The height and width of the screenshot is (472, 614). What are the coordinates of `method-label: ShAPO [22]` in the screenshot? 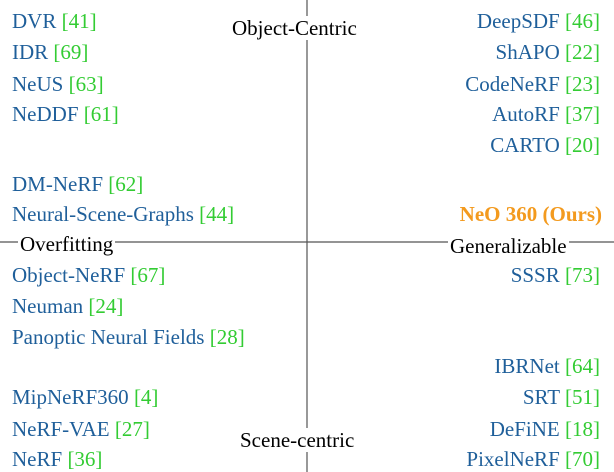 It's located at (547, 52).